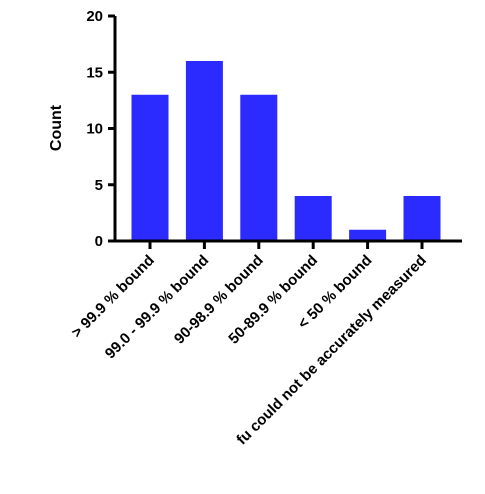 The image size is (485, 494). I want to click on y-tick-label: 0, so click(99, 241).